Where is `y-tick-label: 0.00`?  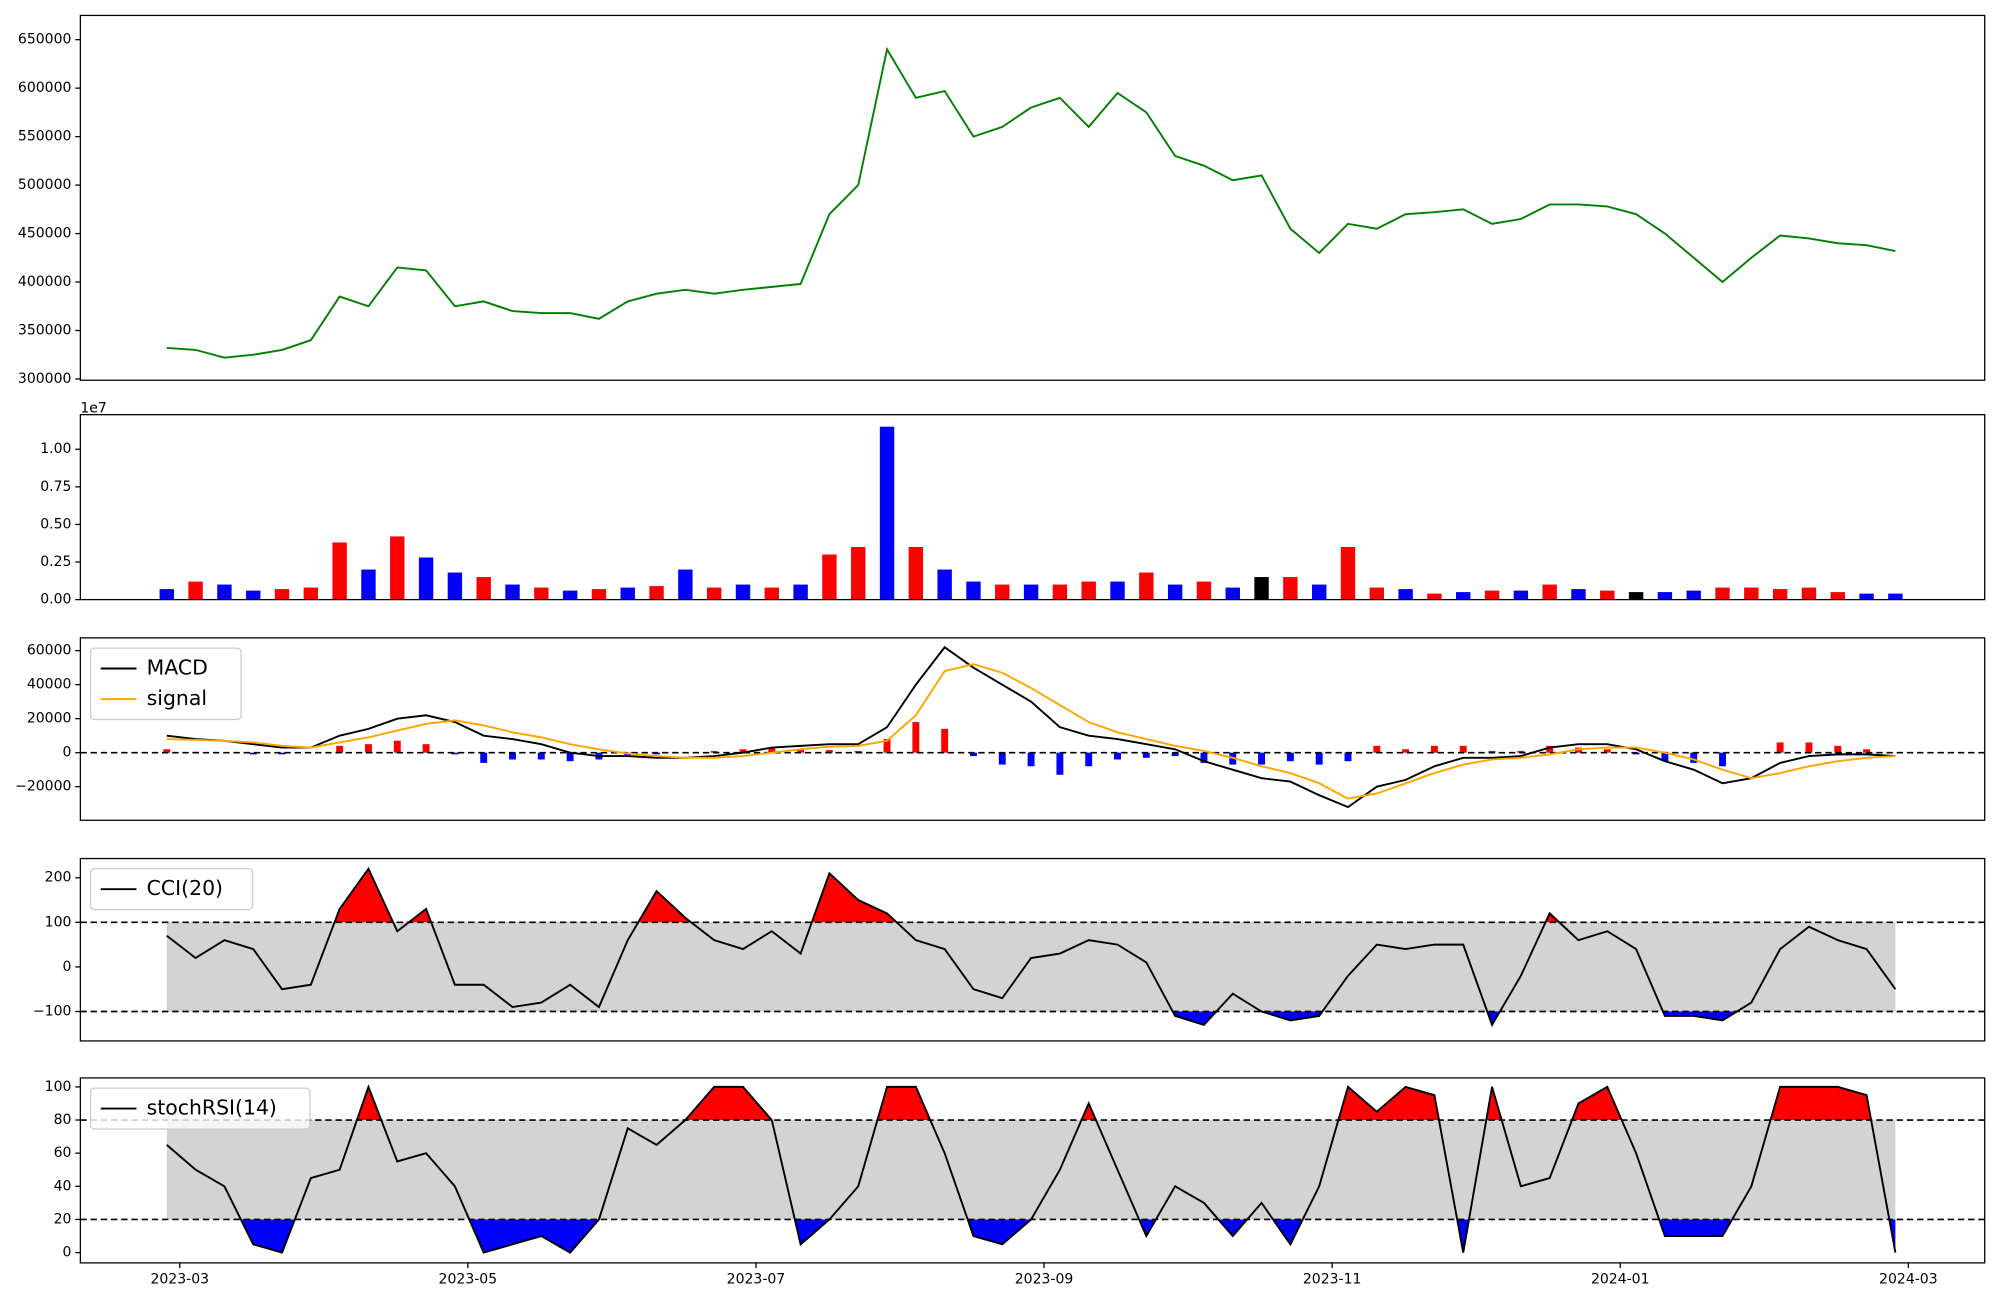
y-tick-label: 0.00 is located at coordinates (55, 600).